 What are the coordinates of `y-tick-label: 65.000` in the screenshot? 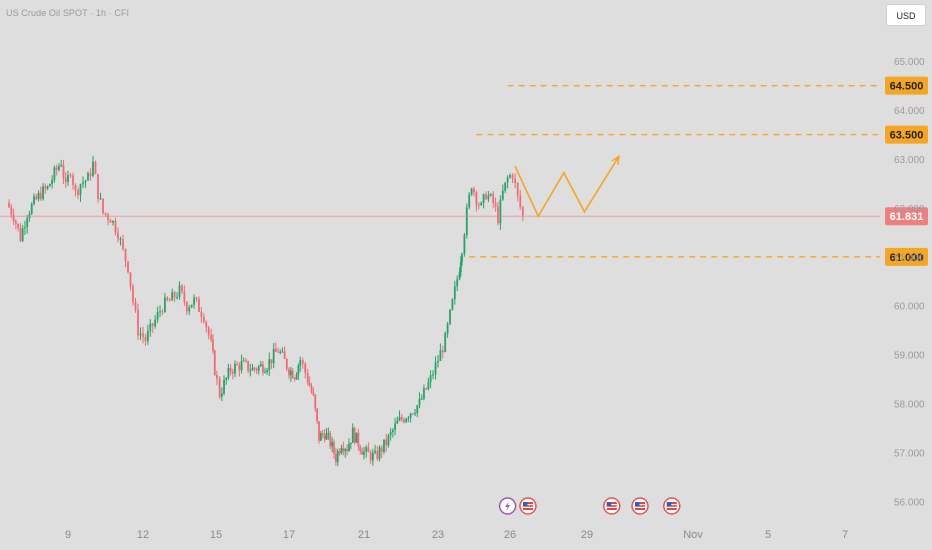 It's located at (909, 62).